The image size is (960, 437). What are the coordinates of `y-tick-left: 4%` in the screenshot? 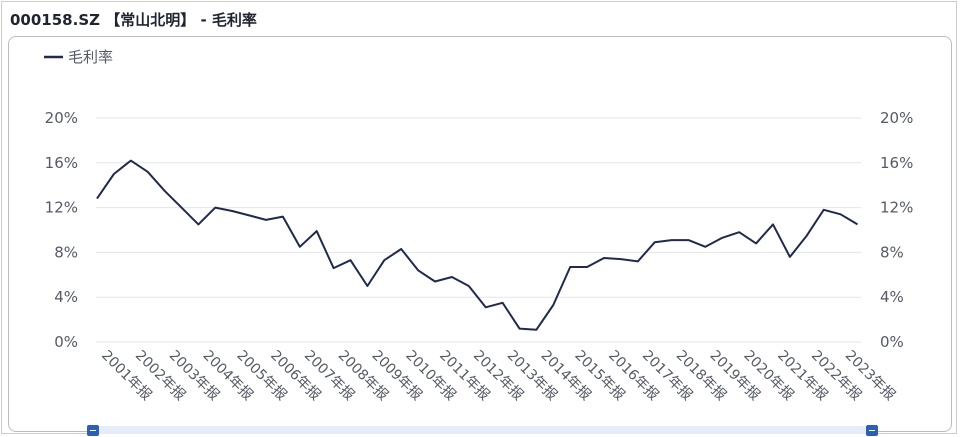 It's located at (66, 297).